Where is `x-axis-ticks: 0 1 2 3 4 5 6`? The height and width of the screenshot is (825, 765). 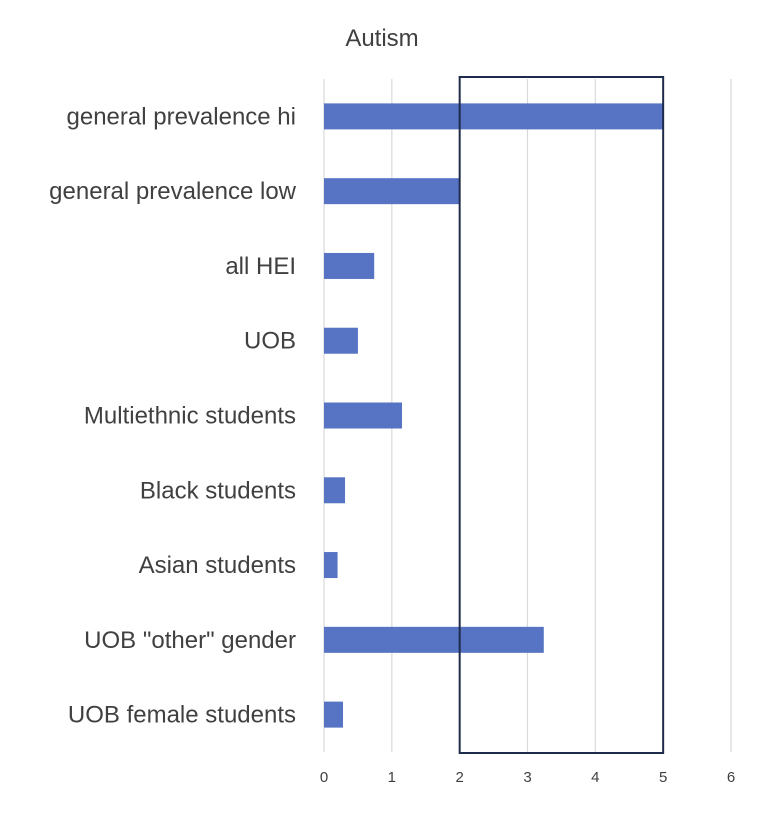
x-axis-ticks: 0 1 2 3 4 5 6 is located at coordinates (527, 777).